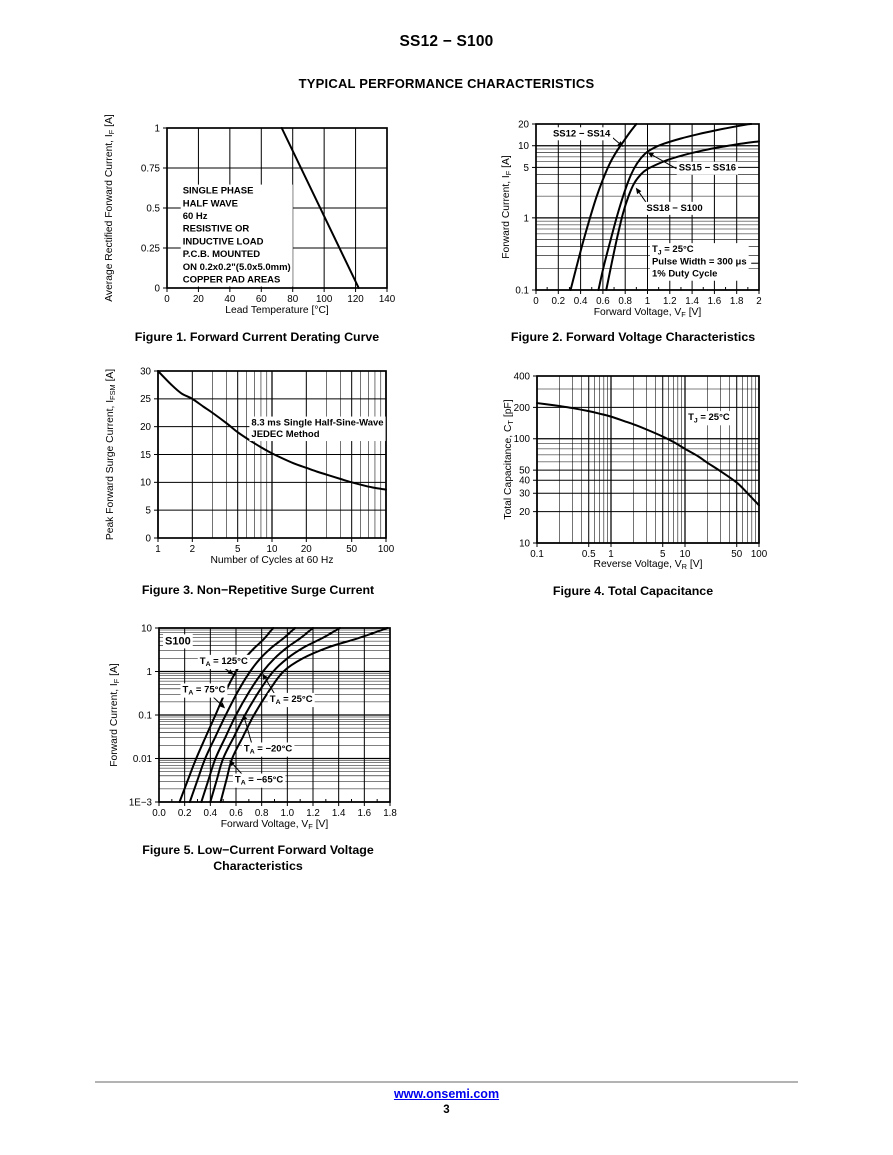  Describe the element at coordinates (216, 229) in the screenshot. I see `svg-text: RESISTIVE OR` at that location.